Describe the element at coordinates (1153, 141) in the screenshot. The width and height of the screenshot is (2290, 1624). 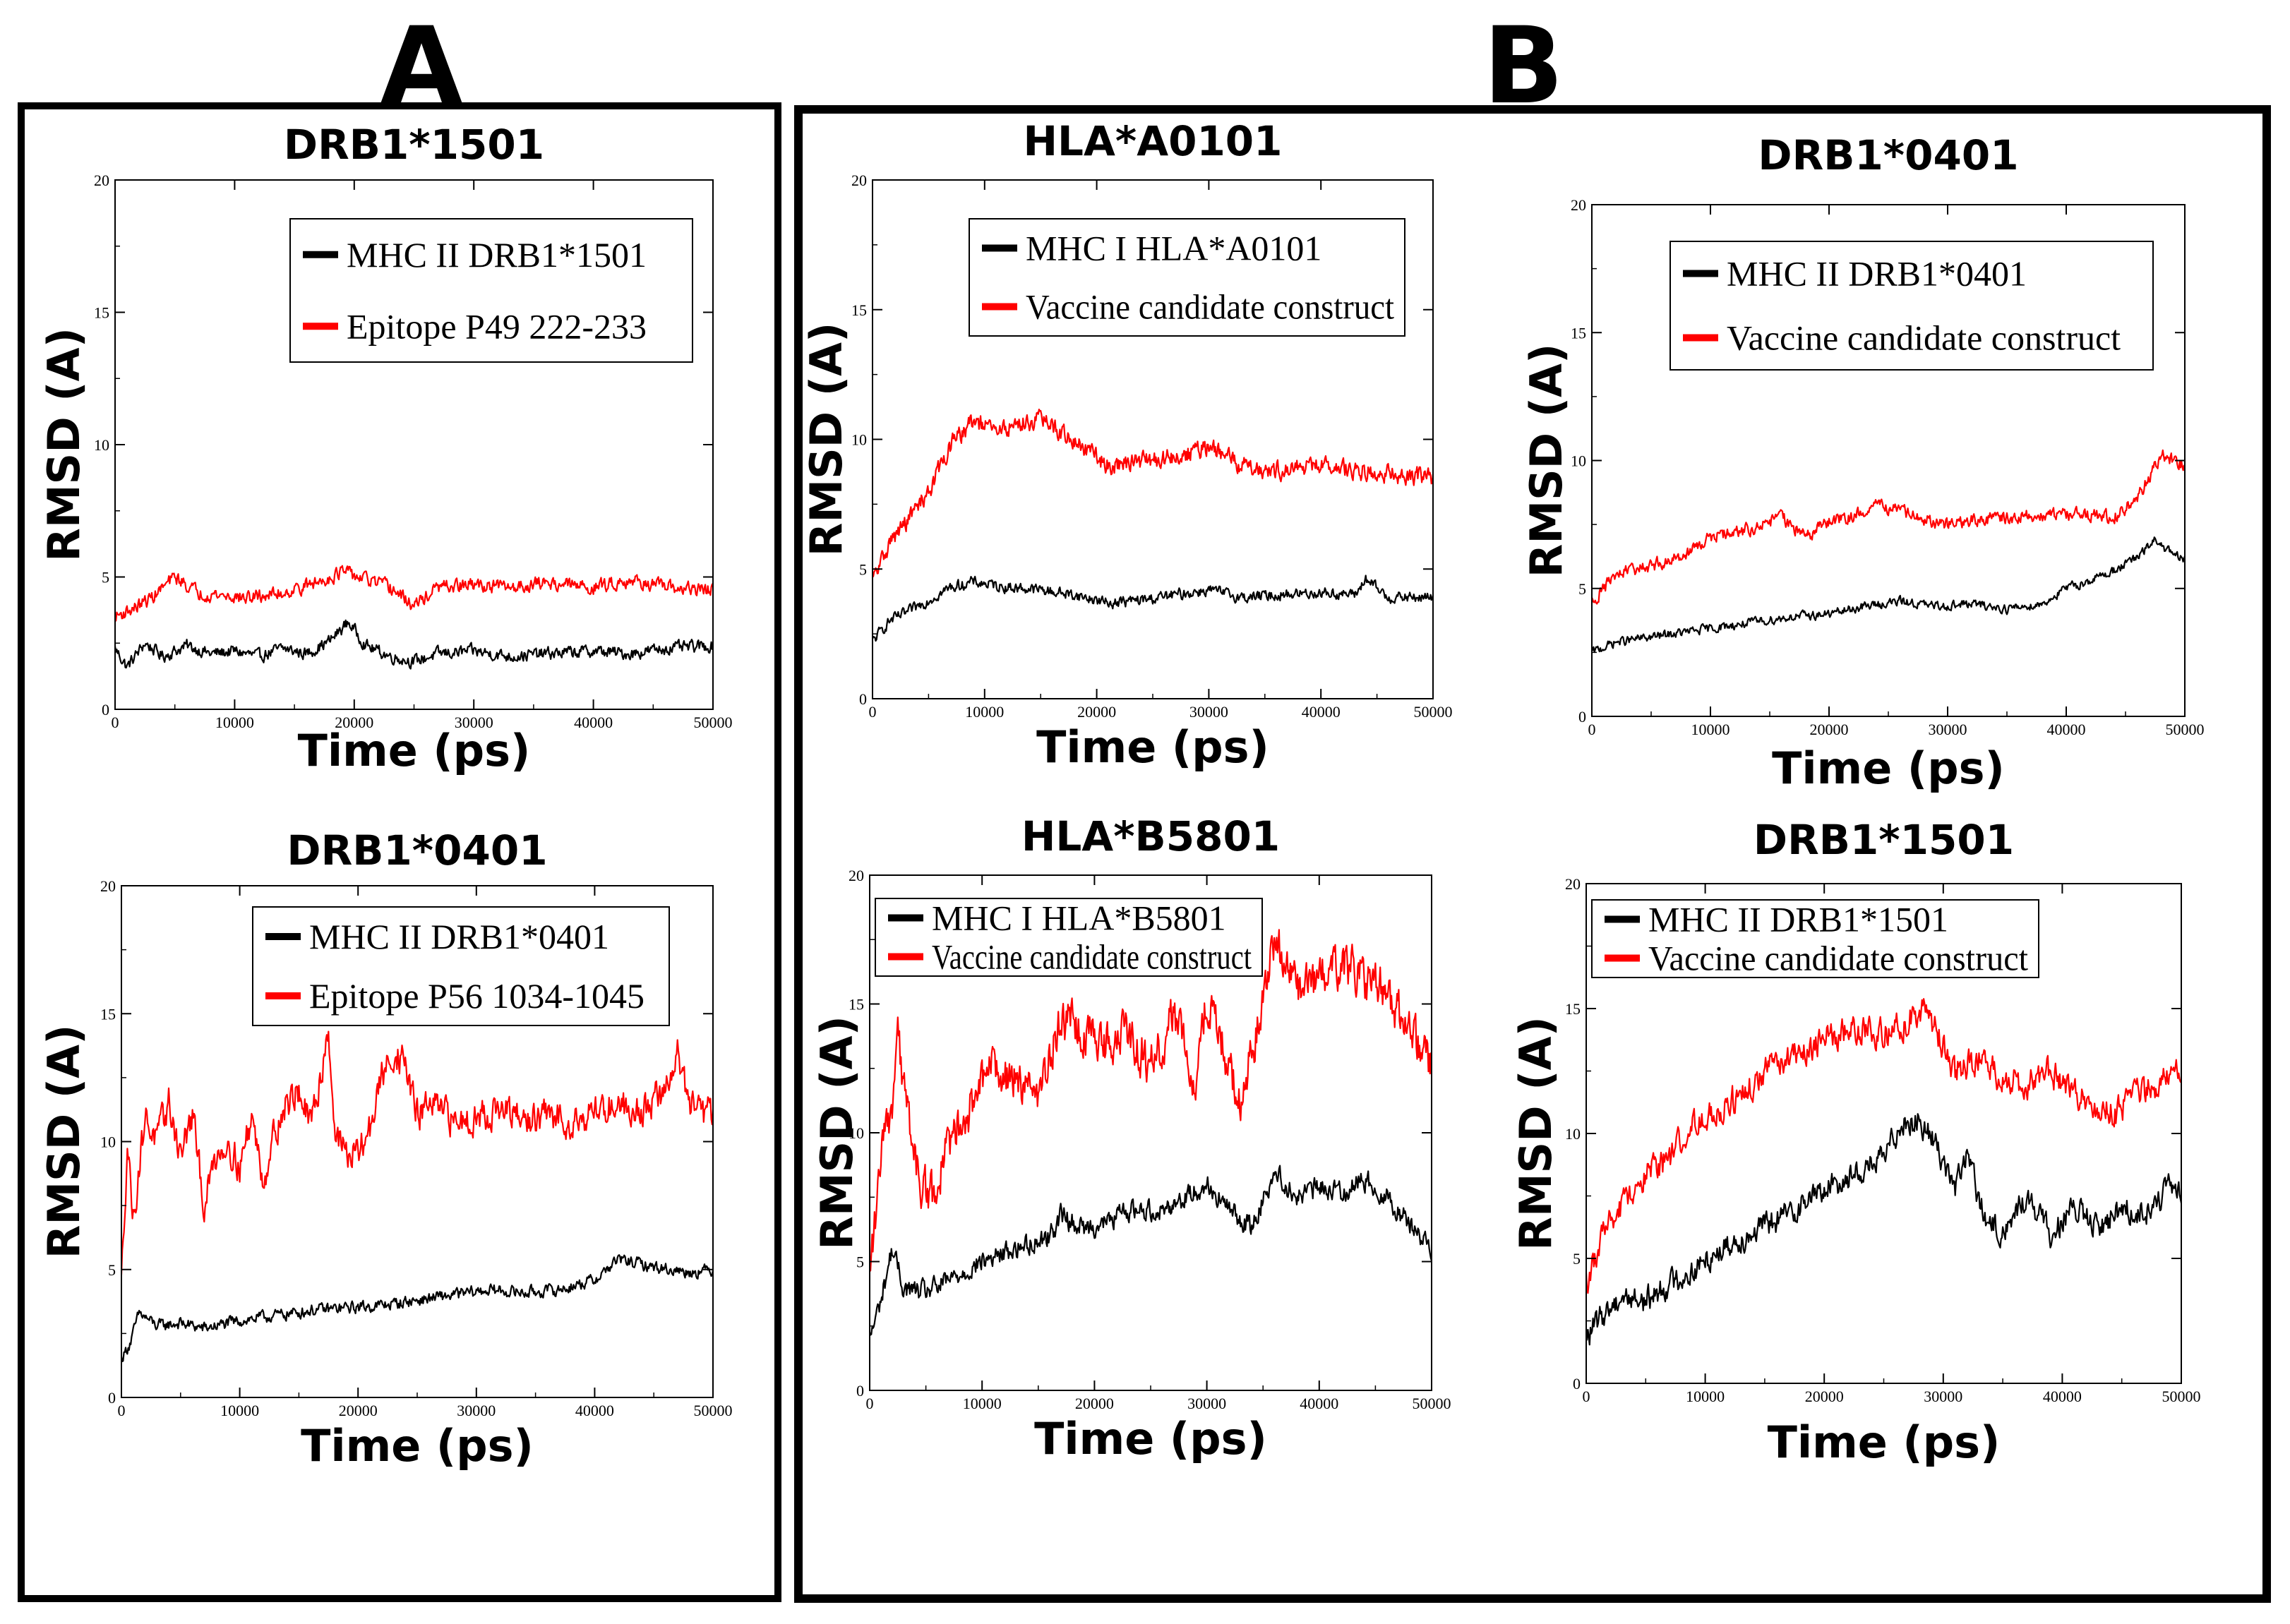
I see `chart-title: HLA*A0101` at that location.